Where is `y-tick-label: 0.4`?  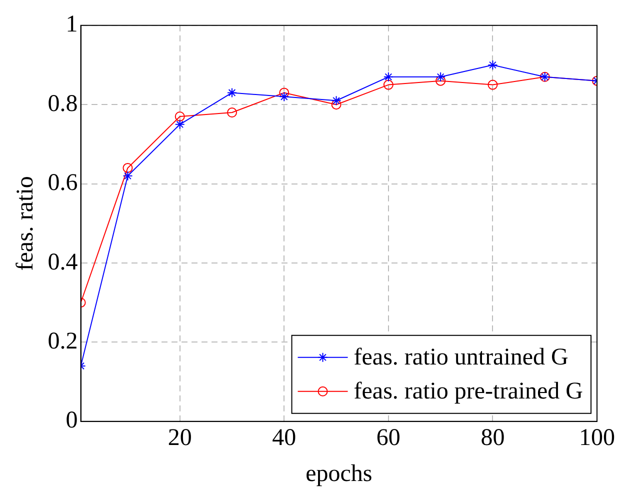 y-tick-label: 0.4 is located at coordinates (63, 262).